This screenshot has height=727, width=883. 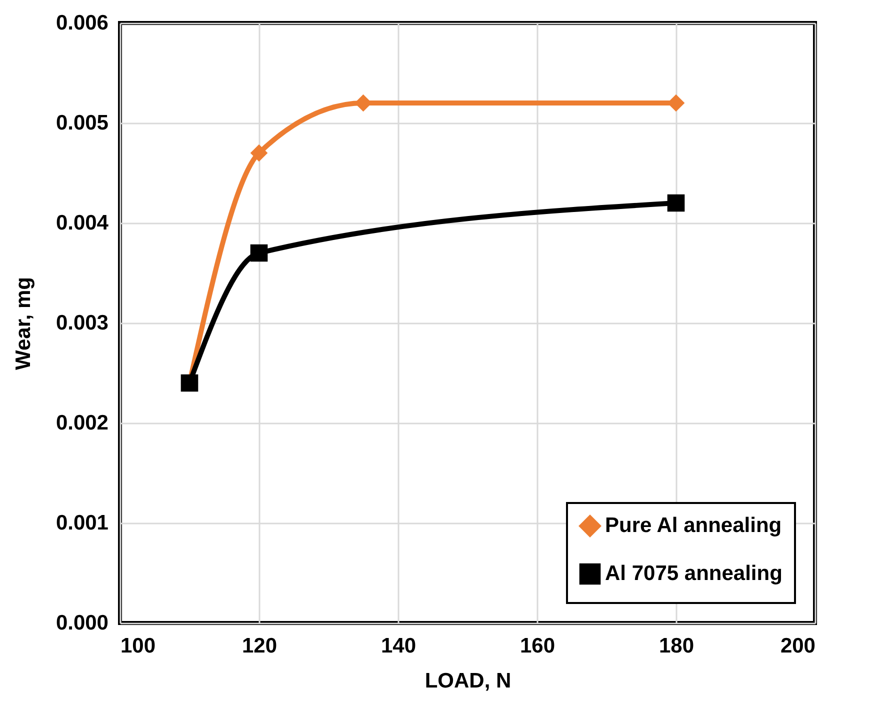 I want to click on x-tick-label: 180, so click(x=676, y=646).